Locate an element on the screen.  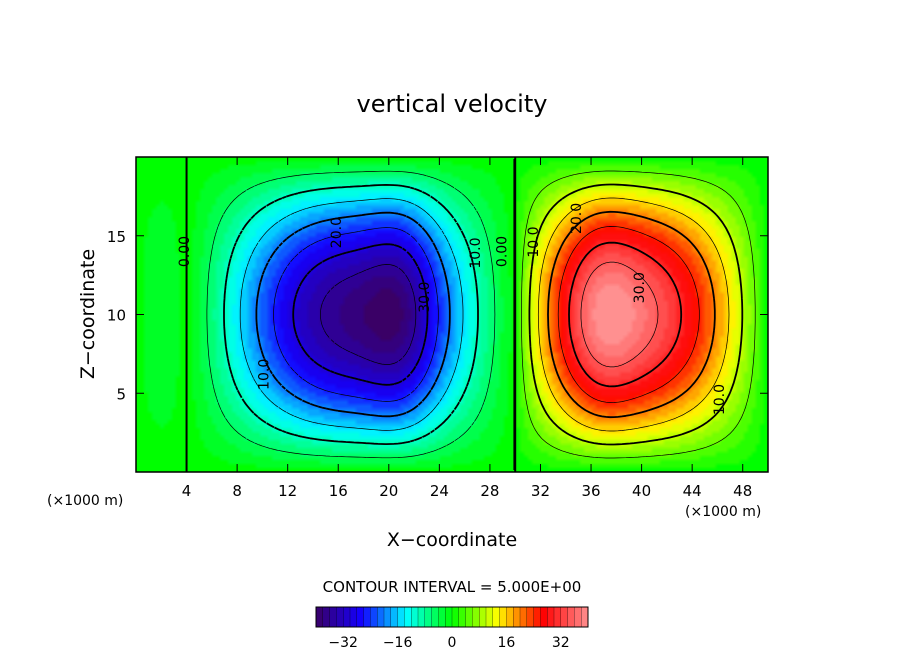
colorbar-tick-label: 32 is located at coordinates (561, 643).